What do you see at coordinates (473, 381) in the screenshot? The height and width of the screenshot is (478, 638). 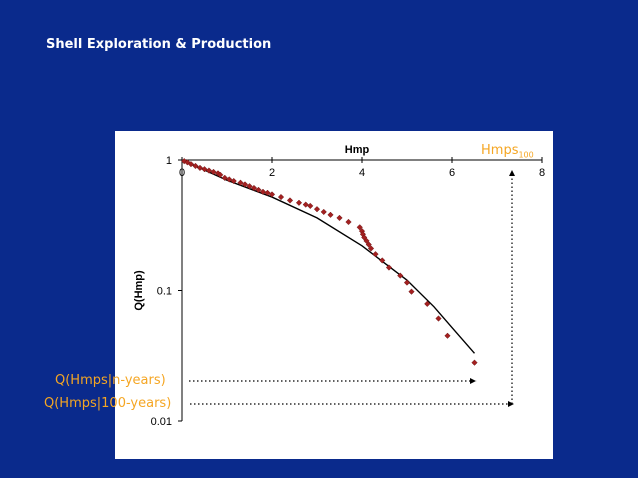 I see `q-n-years-arrowhead` at bounding box center [473, 381].